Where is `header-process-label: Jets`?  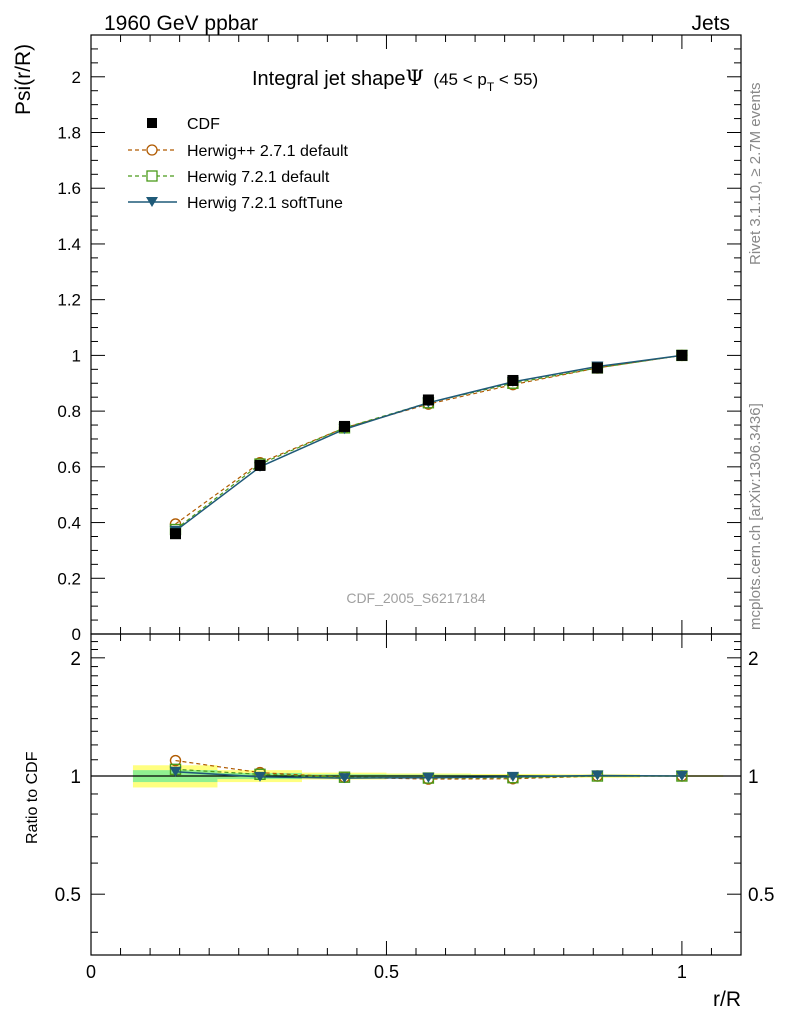 header-process-label: Jets is located at coordinates (710, 23).